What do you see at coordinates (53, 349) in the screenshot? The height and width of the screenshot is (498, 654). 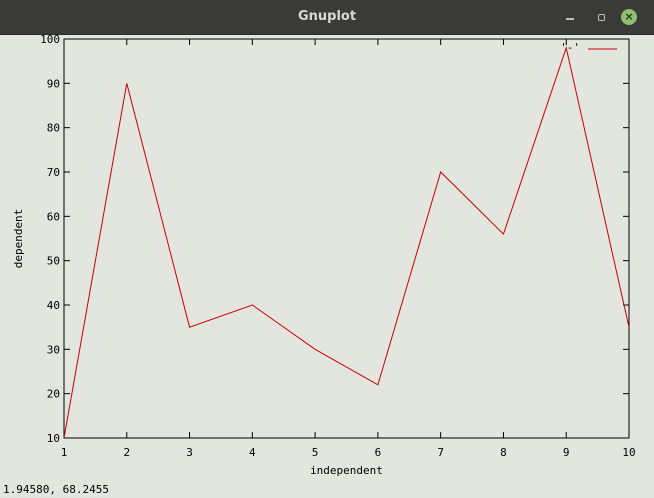 I see `y-tick-label: 30` at bounding box center [53, 349].